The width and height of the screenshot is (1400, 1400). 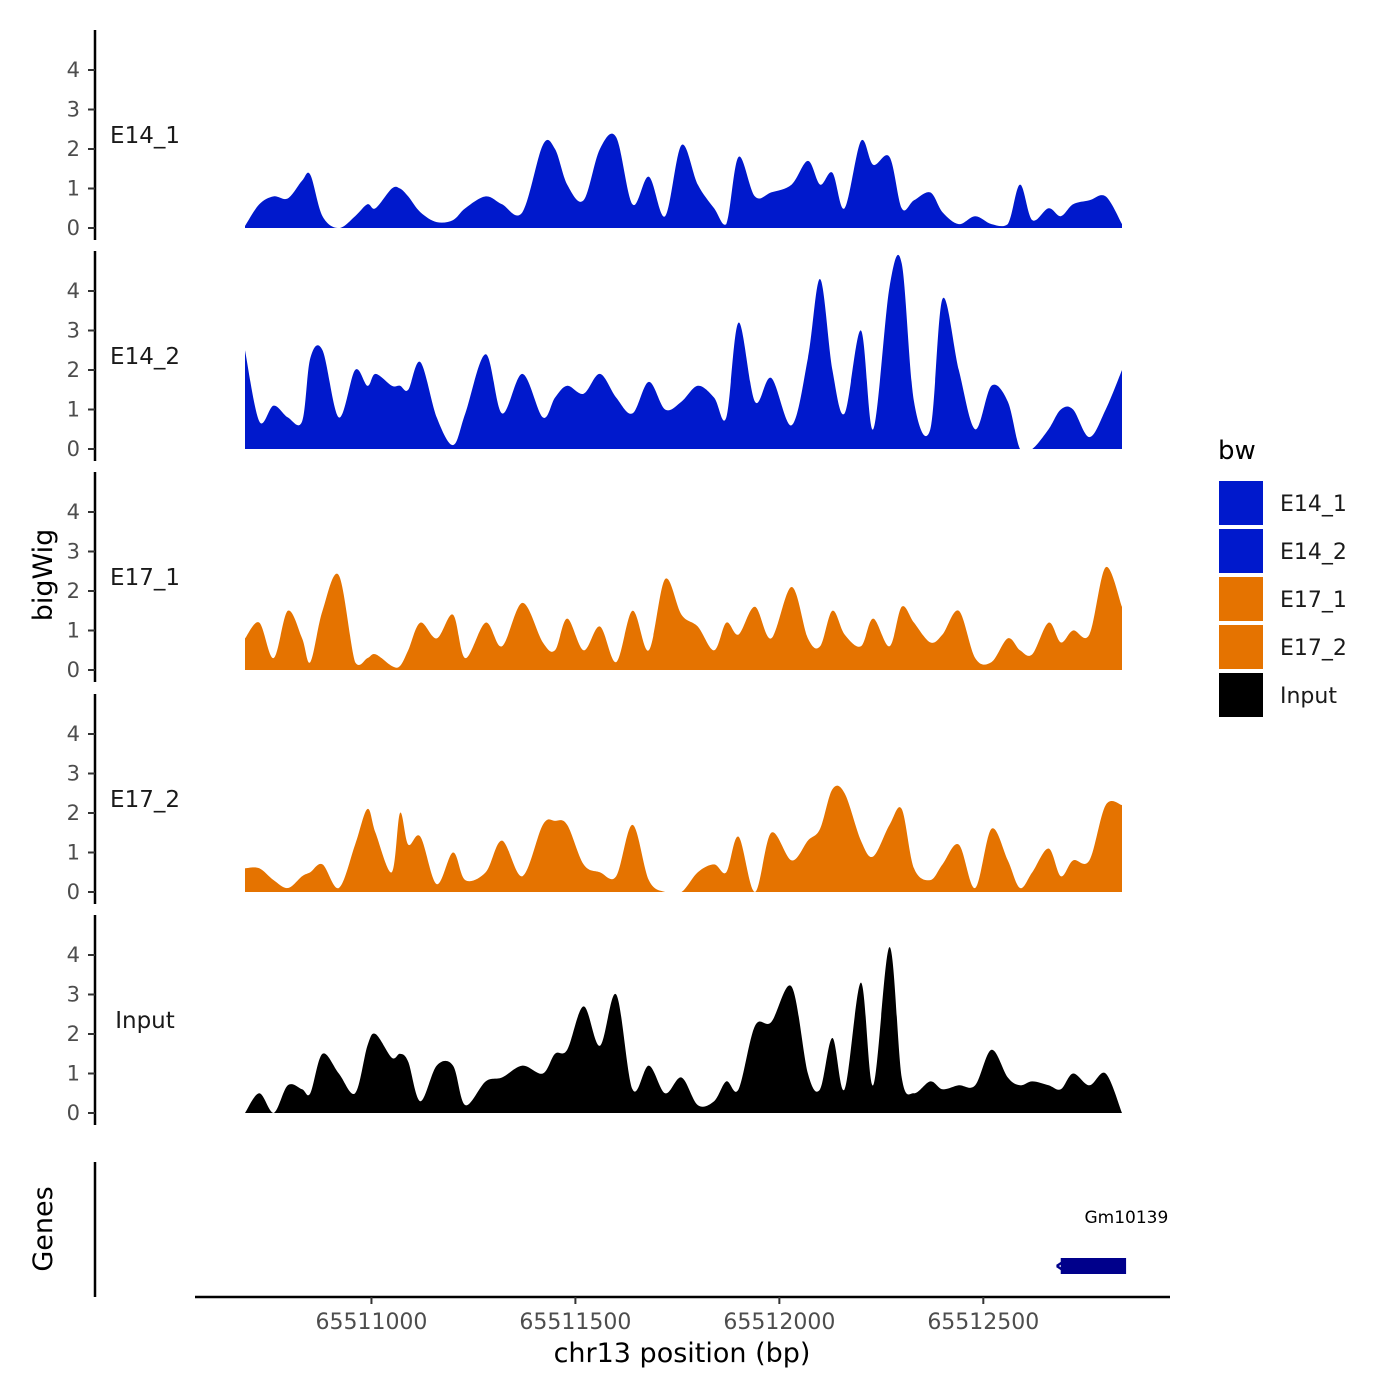 I want to click on legend-label: E17_1, so click(x=1313, y=600).